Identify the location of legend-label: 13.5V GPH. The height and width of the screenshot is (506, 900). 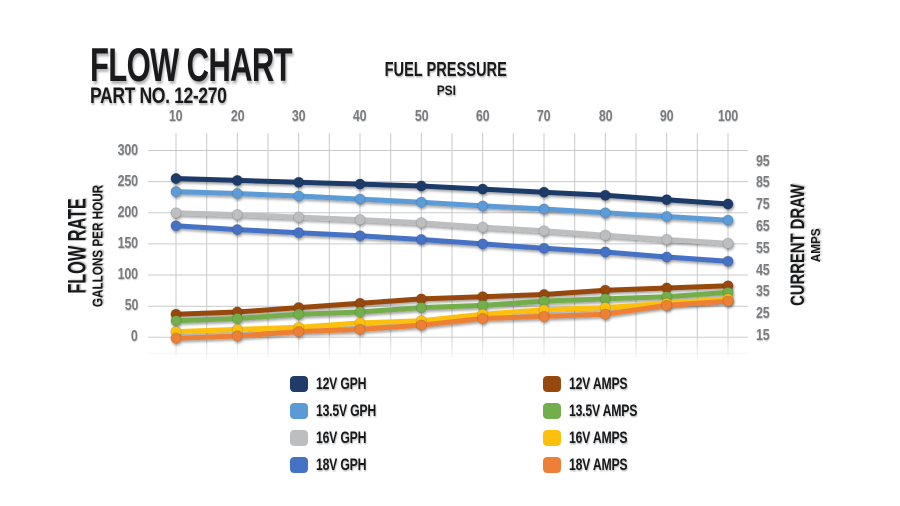
(346, 410).